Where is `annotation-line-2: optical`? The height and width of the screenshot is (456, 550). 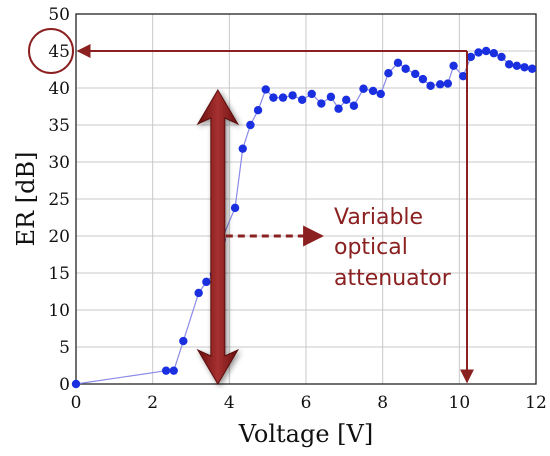
annotation-line-2: optical is located at coordinates (371, 247).